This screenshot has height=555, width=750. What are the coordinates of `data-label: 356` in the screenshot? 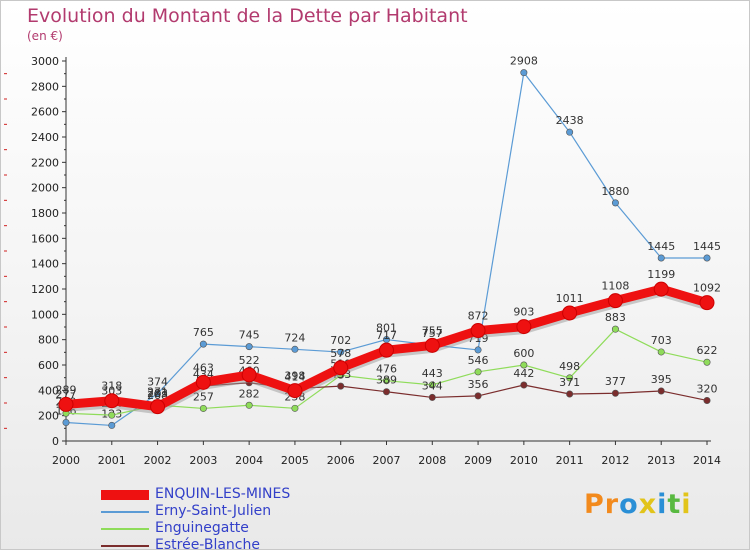 It's located at (478, 384).